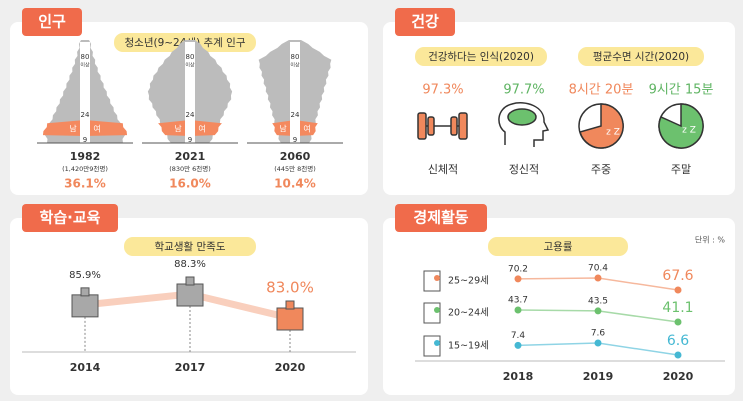  I want to click on brain-icon, so click(524, 124).